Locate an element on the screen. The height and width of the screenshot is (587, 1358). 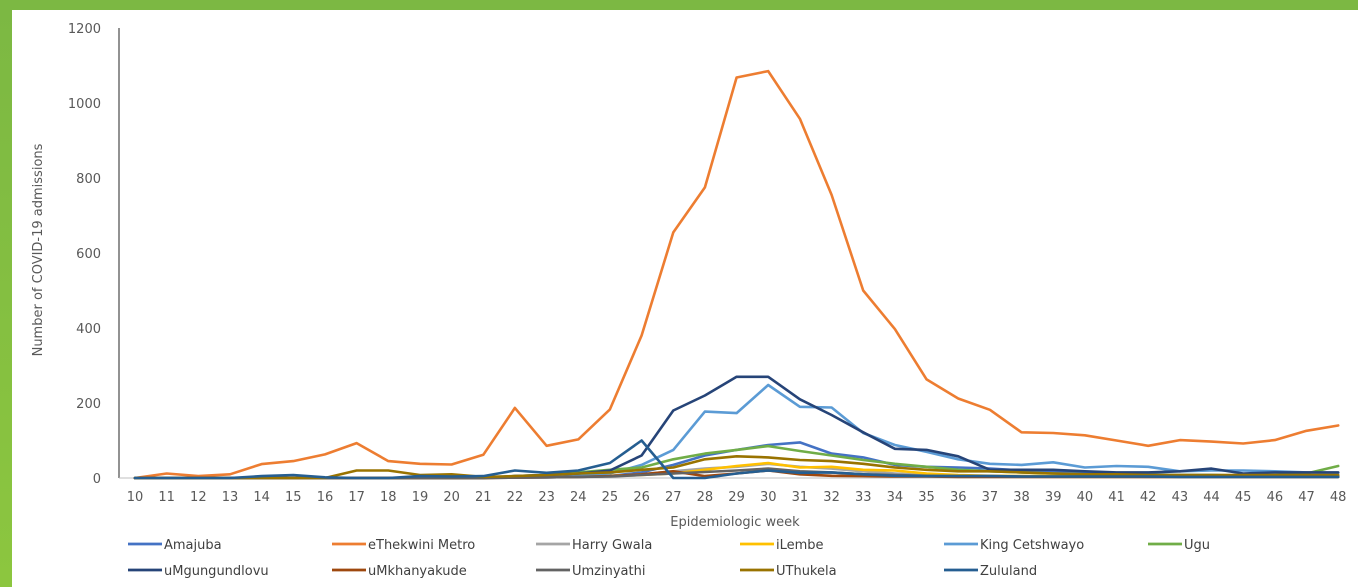
x-tick-label: 42 is located at coordinates (1148, 497).